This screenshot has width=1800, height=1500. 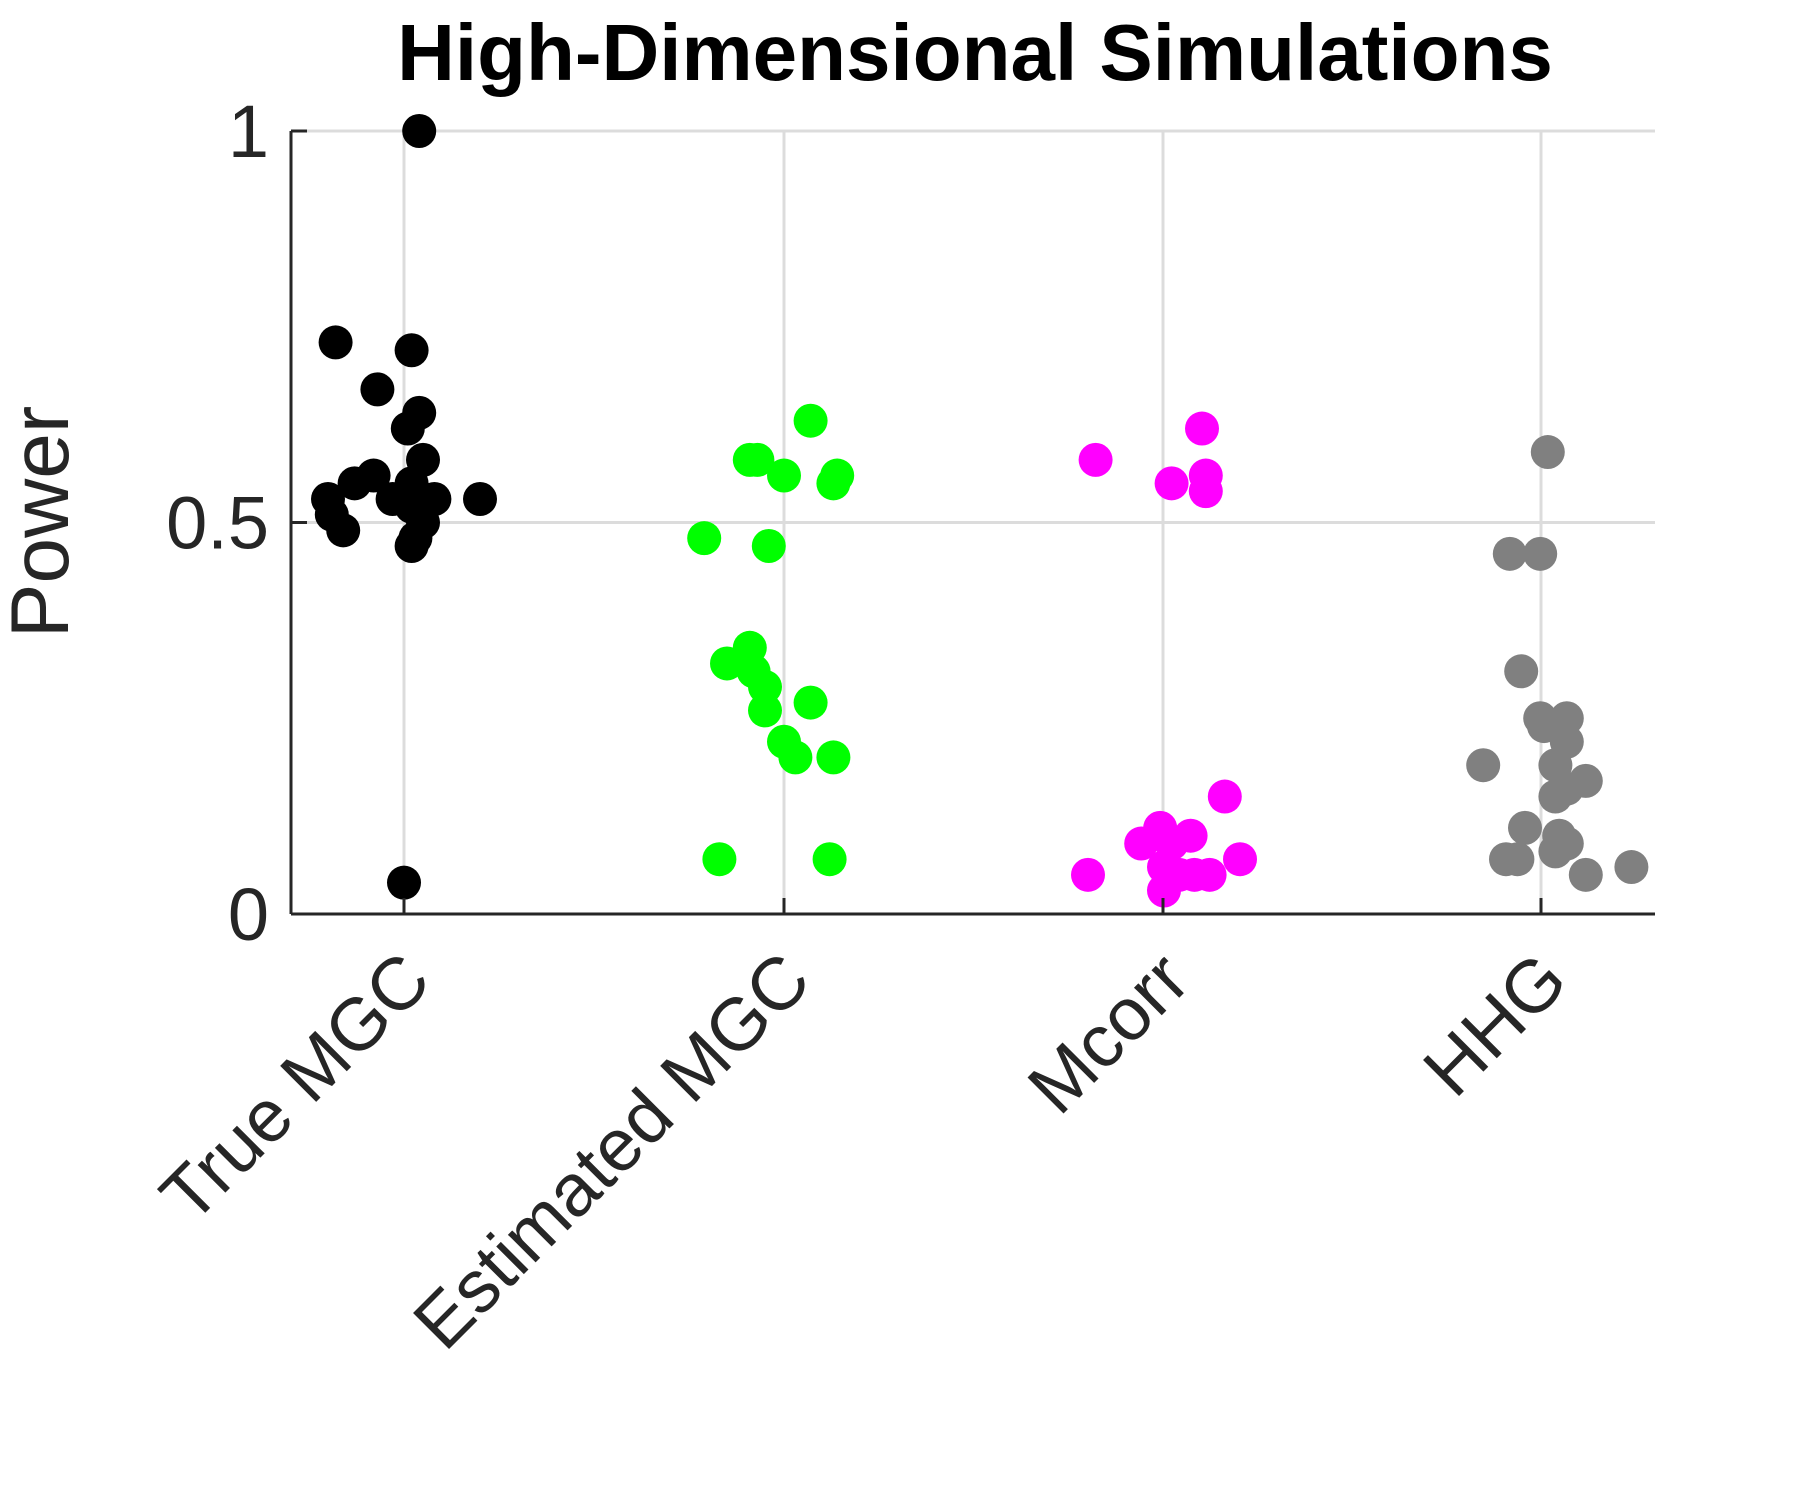 I want to click on y-axis-label: Power, so click(x=43, y=522).